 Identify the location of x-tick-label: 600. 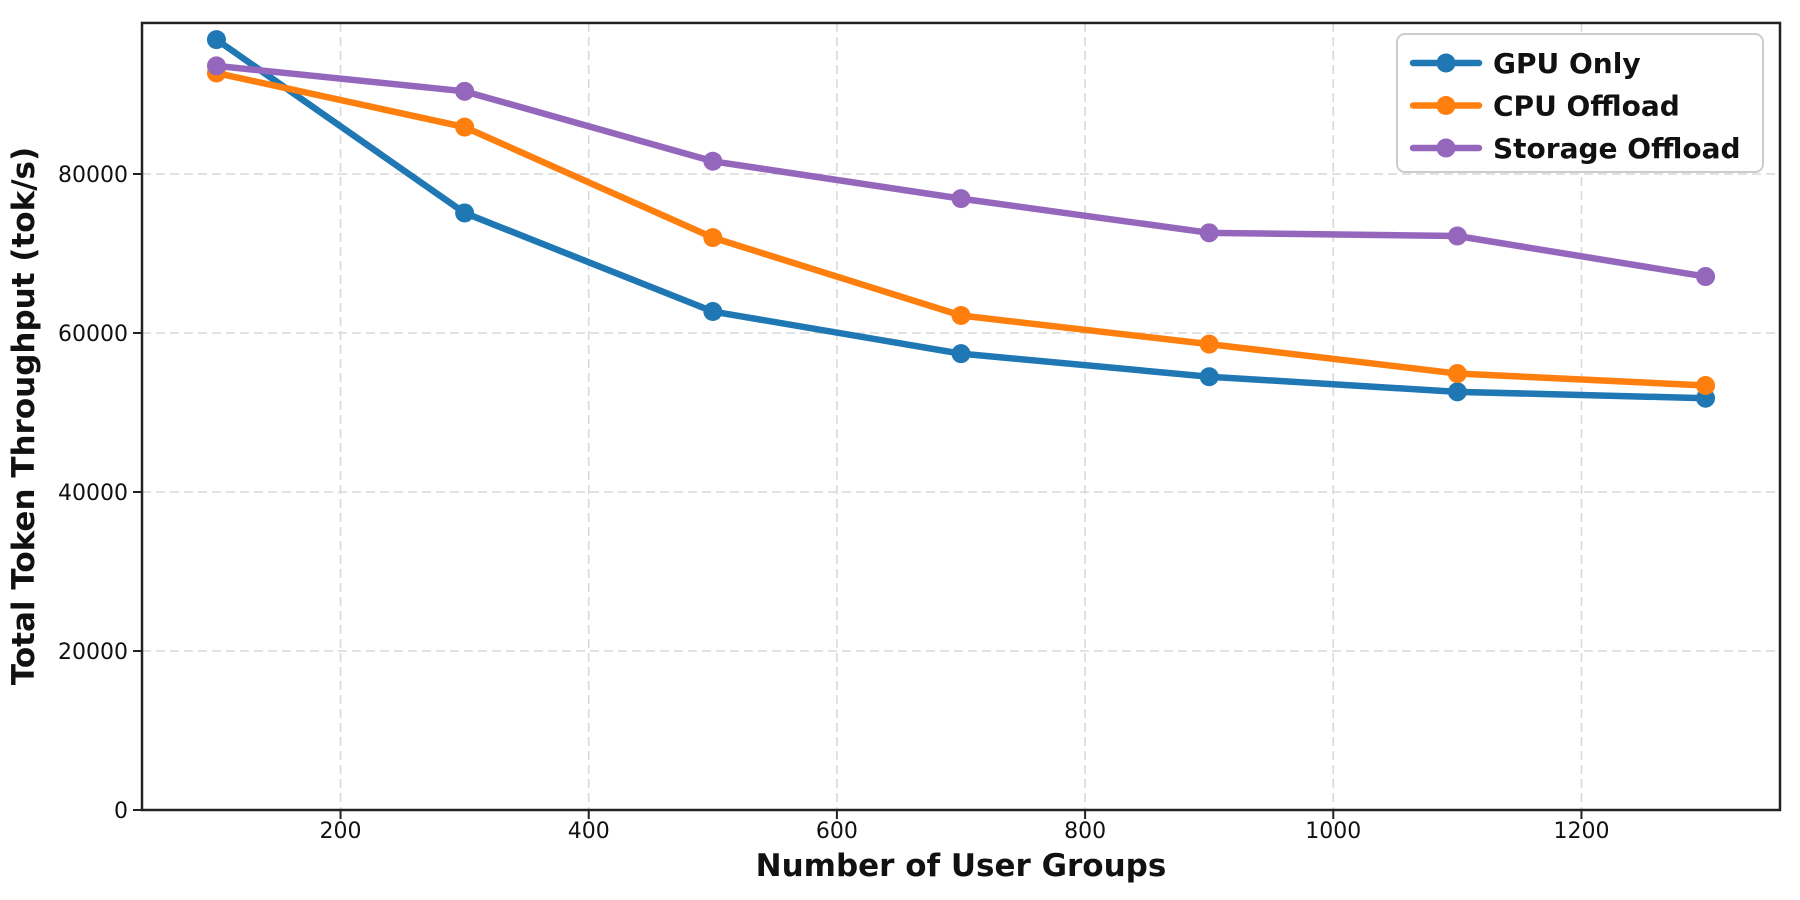
(837, 831).